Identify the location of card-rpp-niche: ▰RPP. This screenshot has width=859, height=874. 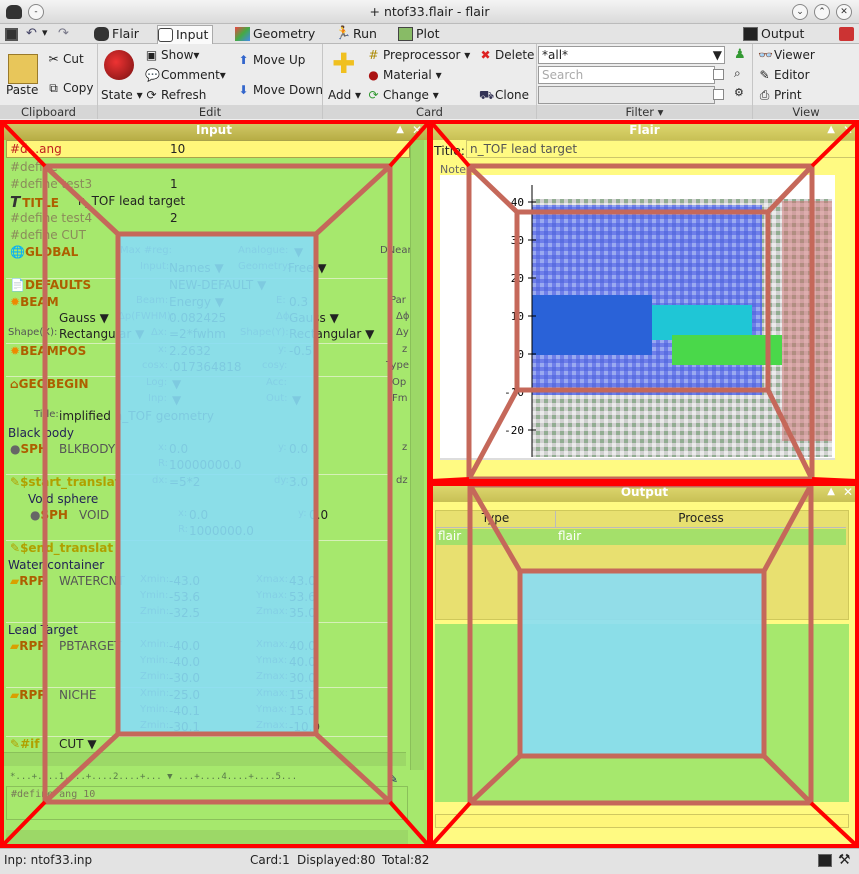
(28, 695).